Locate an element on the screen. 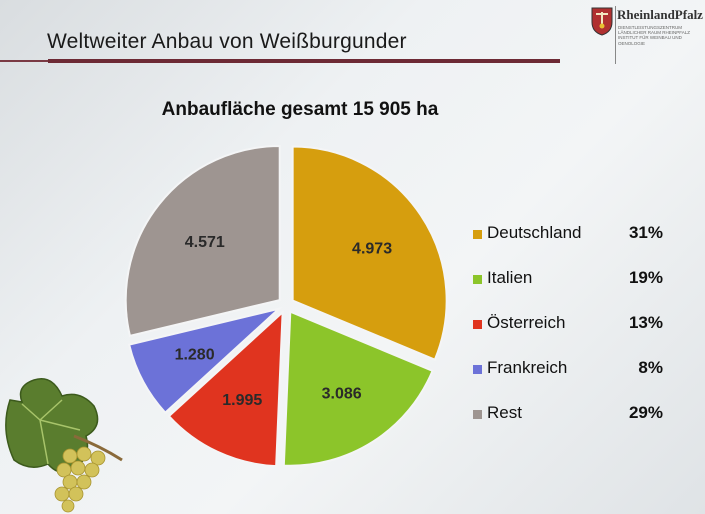 The image size is (705, 514). title-rule-left is located at coordinates (24, 61).